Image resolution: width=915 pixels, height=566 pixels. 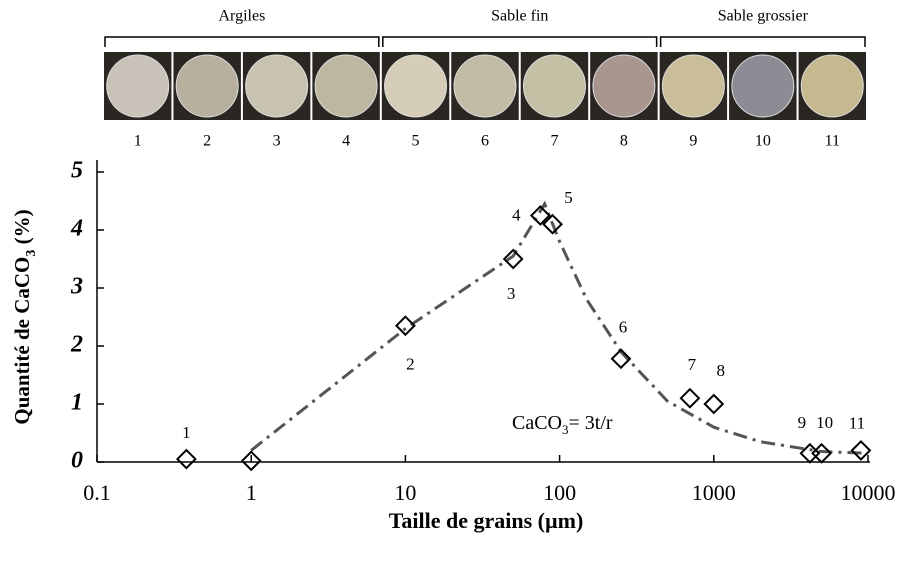 What do you see at coordinates (623, 327) in the screenshot?
I see `point-label: 6` at bounding box center [623, 327].